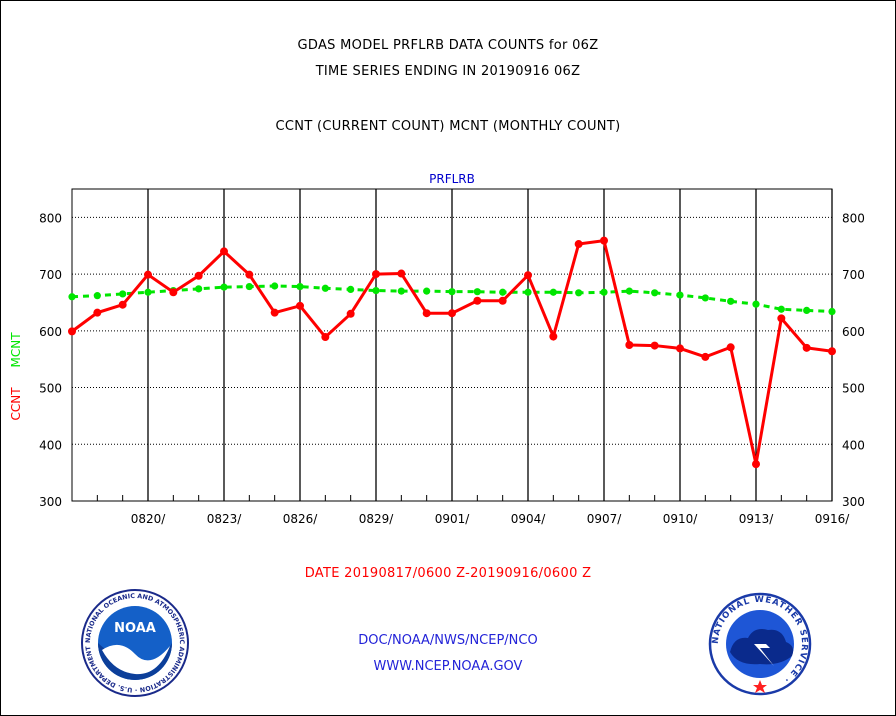 The height and width of the screenshot is (716, 896). I want to click on noaa-logo-text: NOAA, so click(135, 628).